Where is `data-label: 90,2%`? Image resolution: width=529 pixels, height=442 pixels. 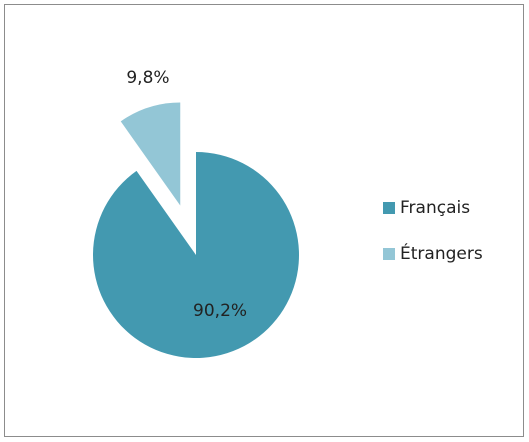
data-label: 90,2% is located at coordinates (220, 311).